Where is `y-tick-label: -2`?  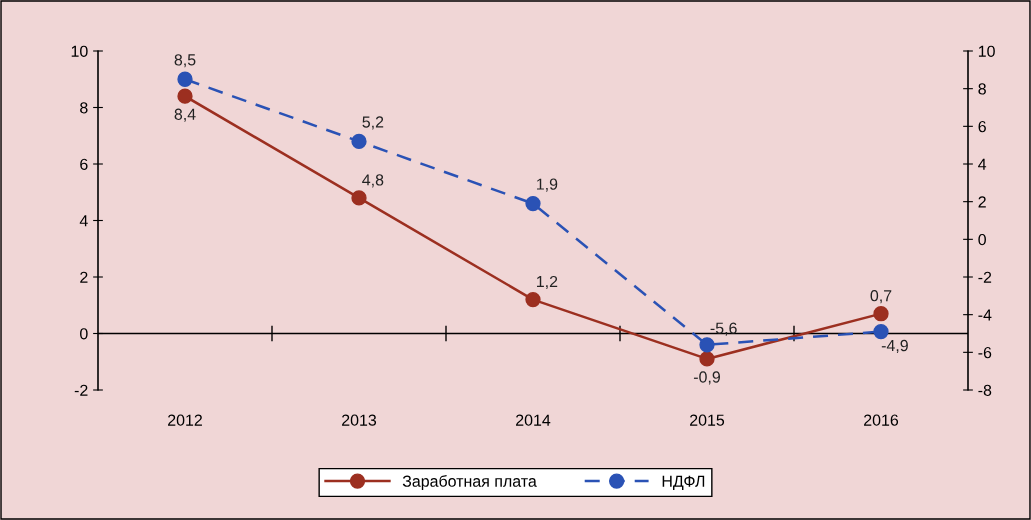
y-tick-label: -2 is located at coordinates (81, 390).